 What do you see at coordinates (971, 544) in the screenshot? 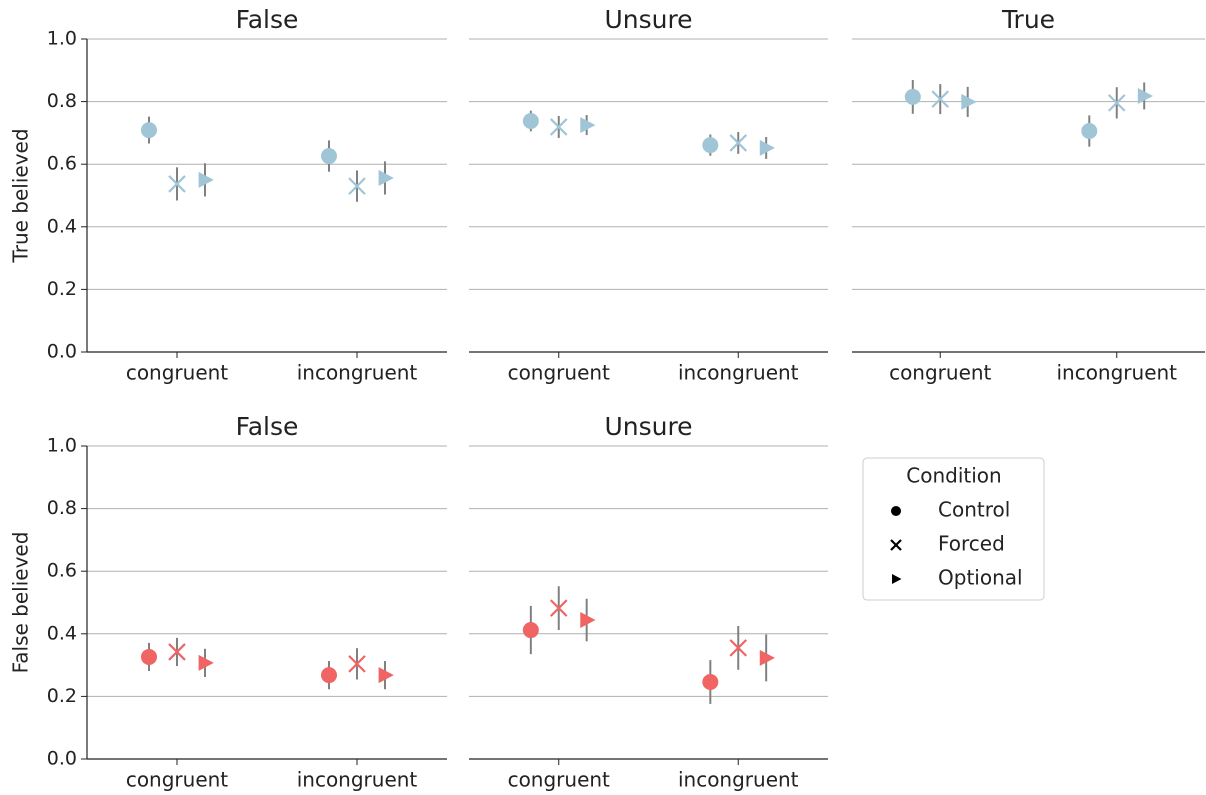
I see `legend-label: Forced` at bounding box center [971, 544].